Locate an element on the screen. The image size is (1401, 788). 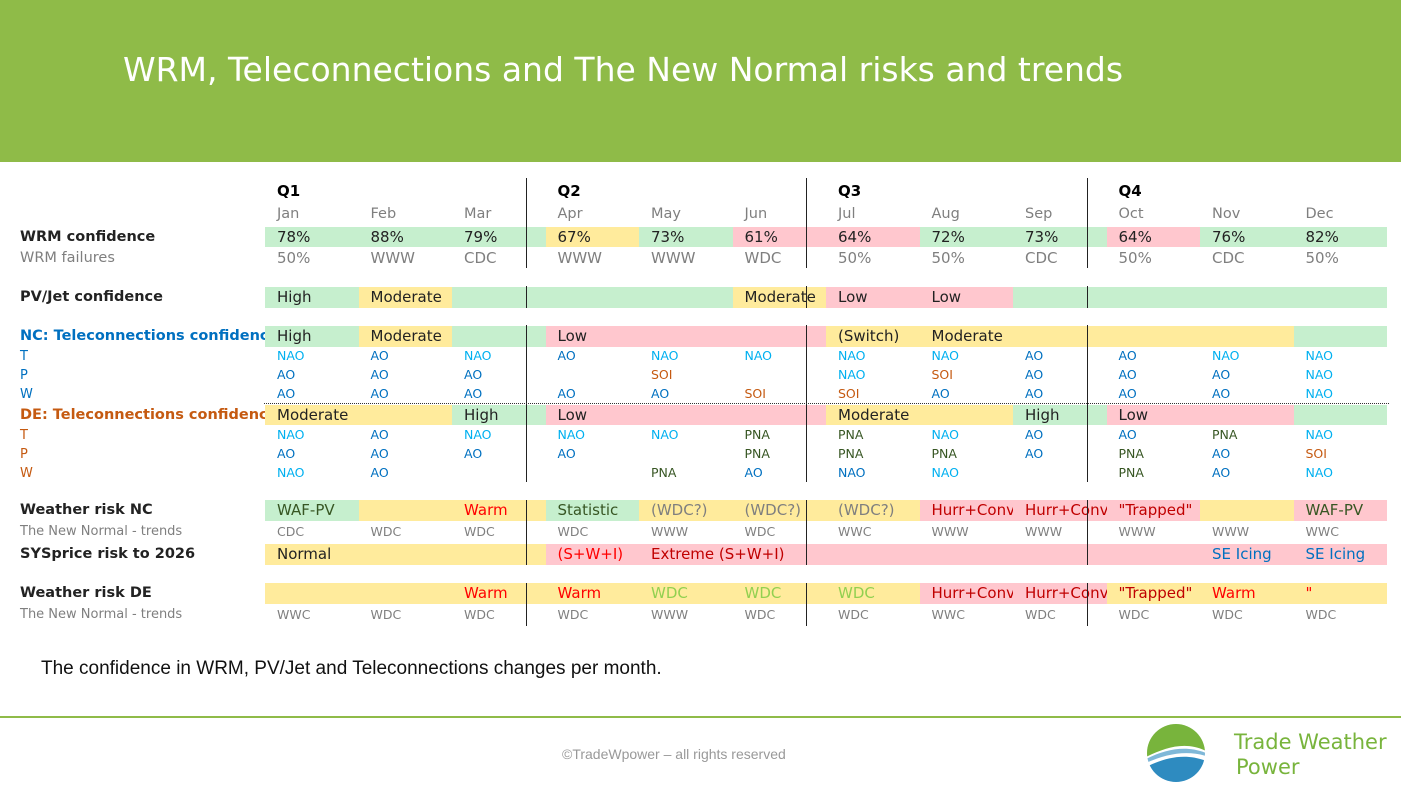
cell-weather-risk-de-9: "Trapped" is located at coordinates (1153, 593).